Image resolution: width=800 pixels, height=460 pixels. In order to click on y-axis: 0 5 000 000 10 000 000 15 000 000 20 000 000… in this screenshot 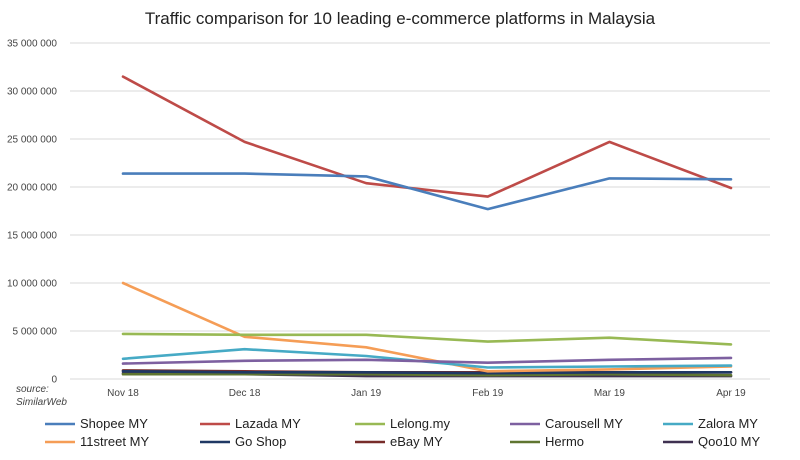, I will do `click(32, 212)`.